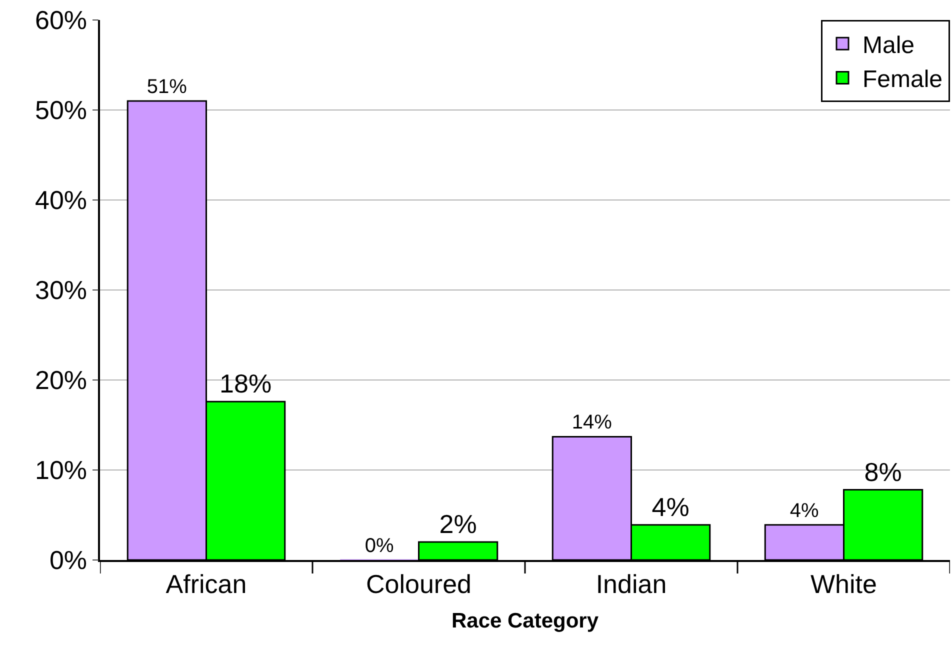  I want to click on x-axis-title: Race Category, so click(525, 621).